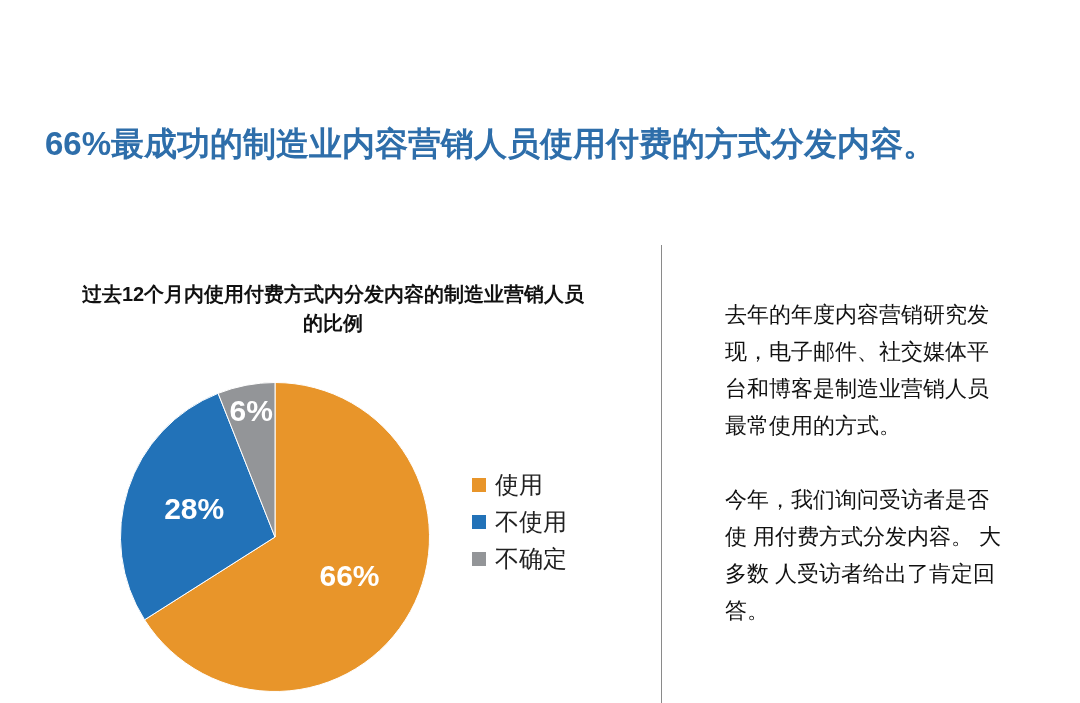 Image resolution: width=1080 pixels, height=703 pixels. Describe the element at coordinates (857, 370) in the screenshot. I see `text: 去年的年度内容营销研究发现，电子邮件、社交媒体平台和博客是制造业营销人员最常使用的方式。` at that location.